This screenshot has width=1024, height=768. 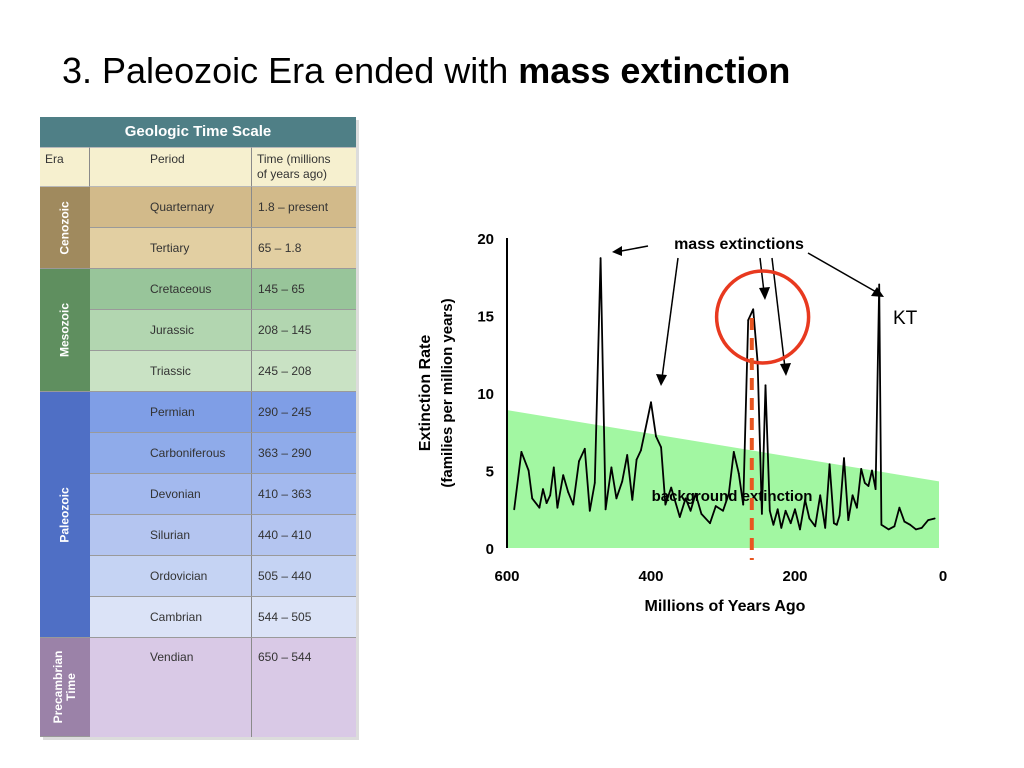 I want to click on header-time-line2: of years ago), so click(x=292, y=174).